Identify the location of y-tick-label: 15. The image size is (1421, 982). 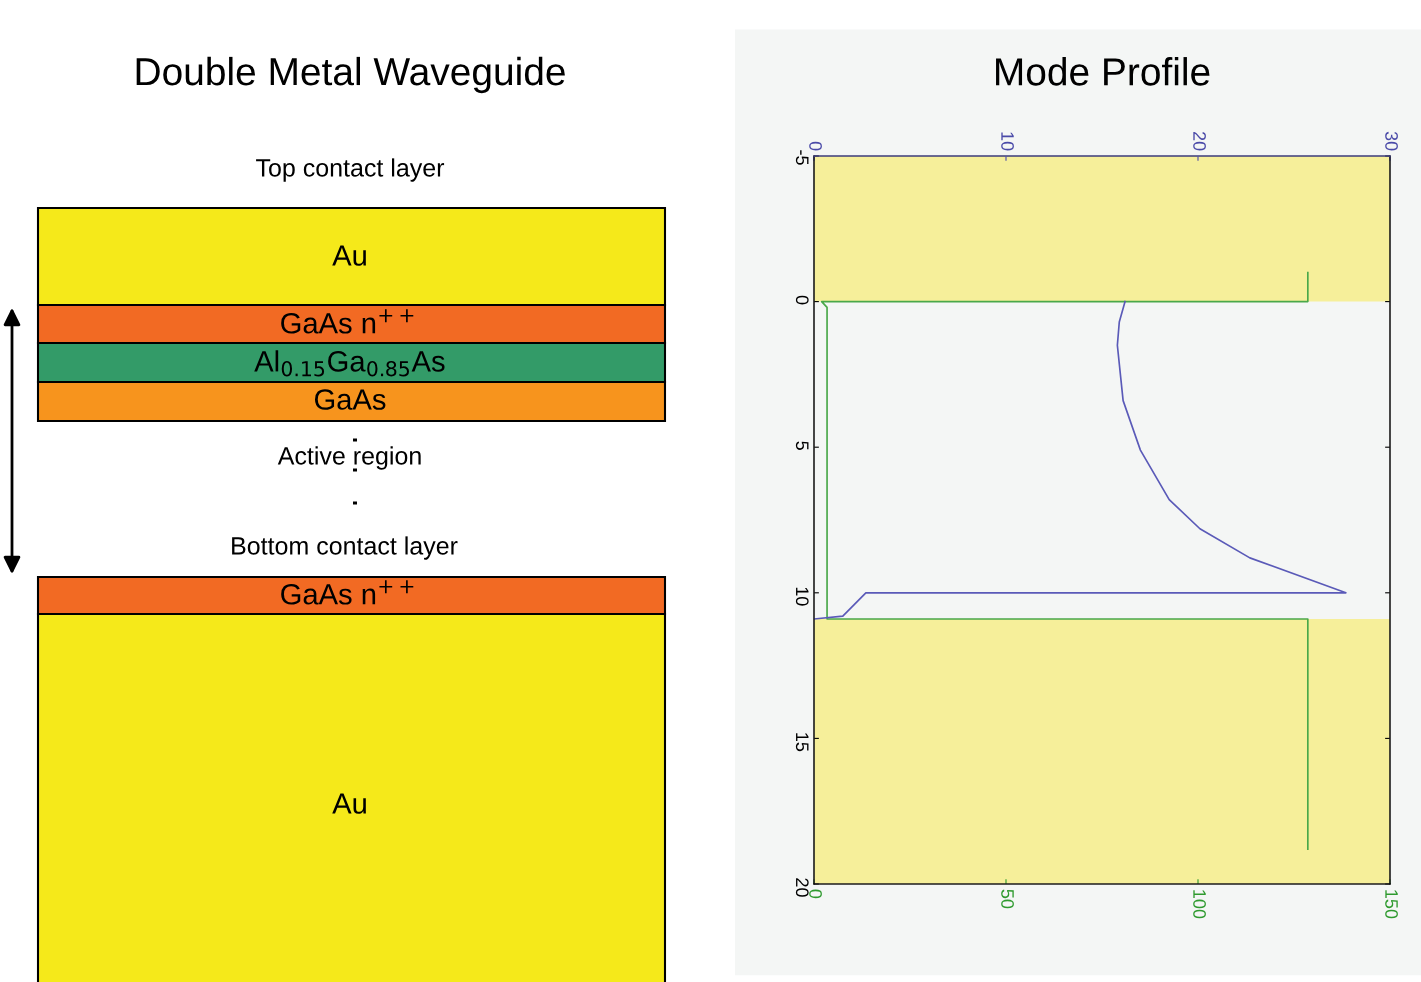
(802, 742).